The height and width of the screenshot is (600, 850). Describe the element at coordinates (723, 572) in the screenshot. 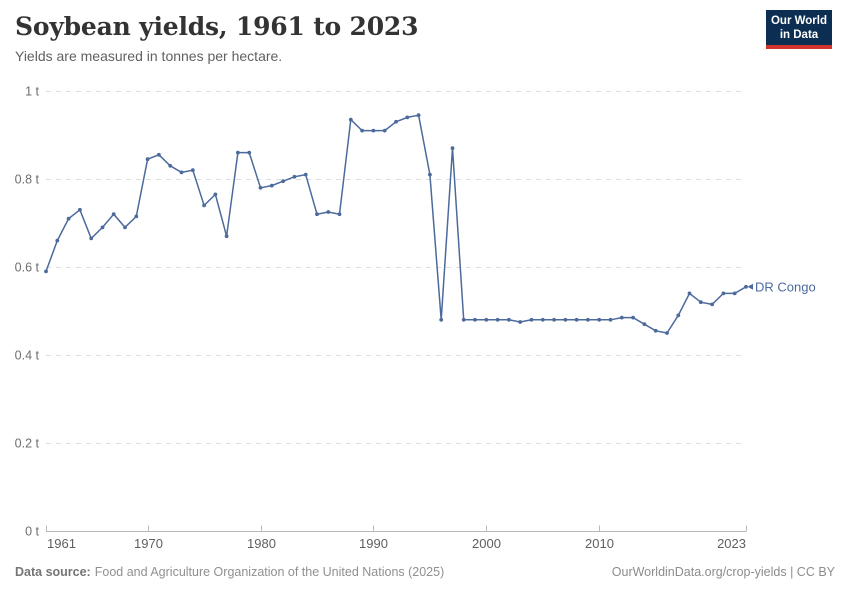

I see `footer-link: OurWorldinData.org/crop-yields | CC BY` at that location.